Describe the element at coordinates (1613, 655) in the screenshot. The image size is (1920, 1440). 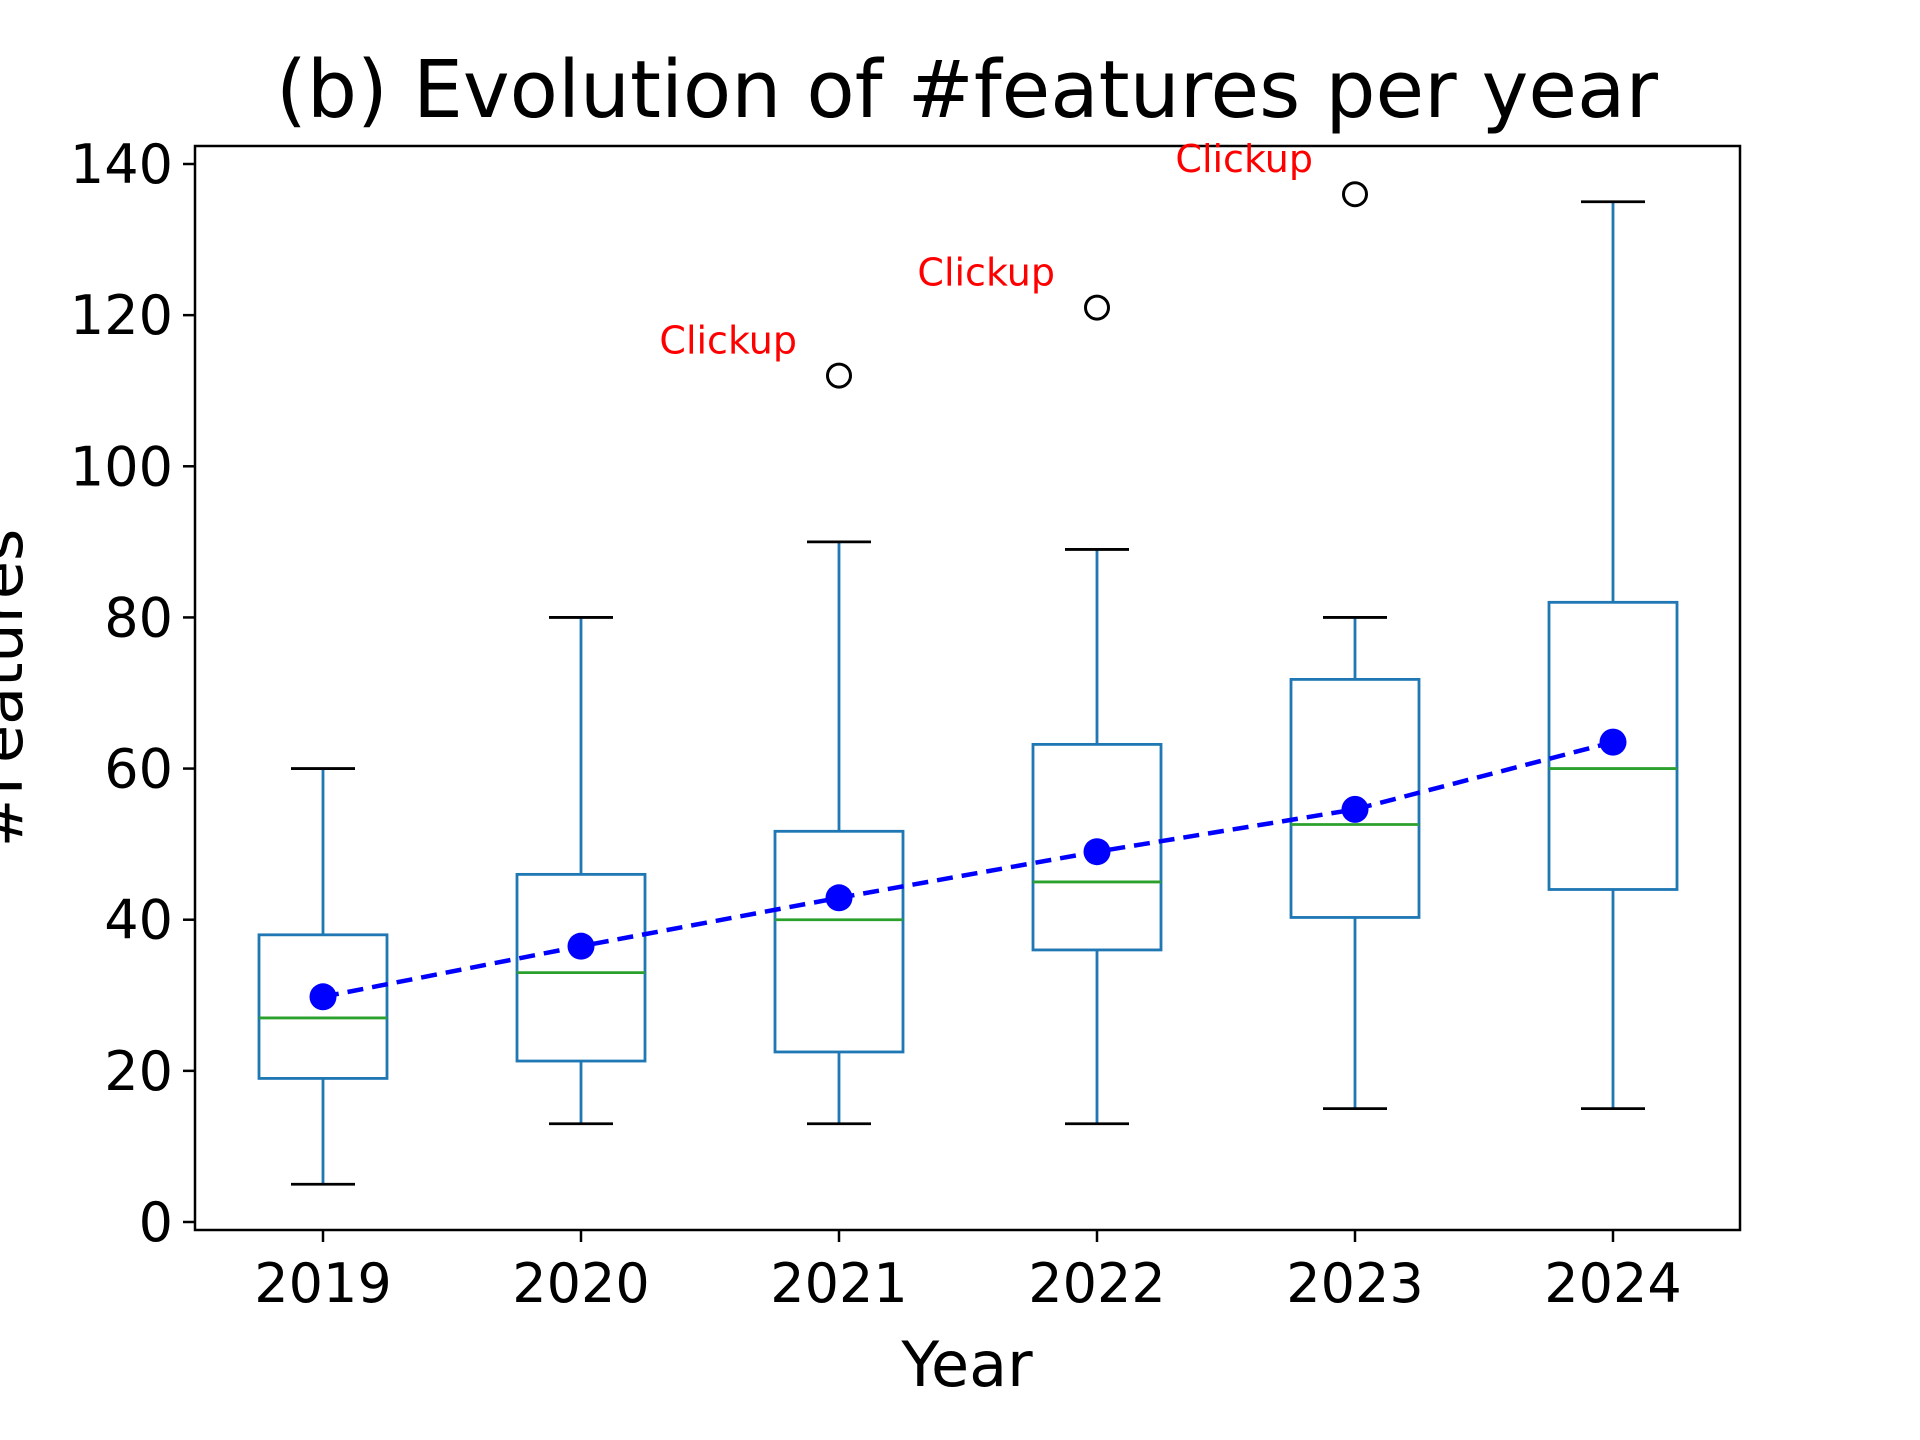
I see `box-2024` at that location.